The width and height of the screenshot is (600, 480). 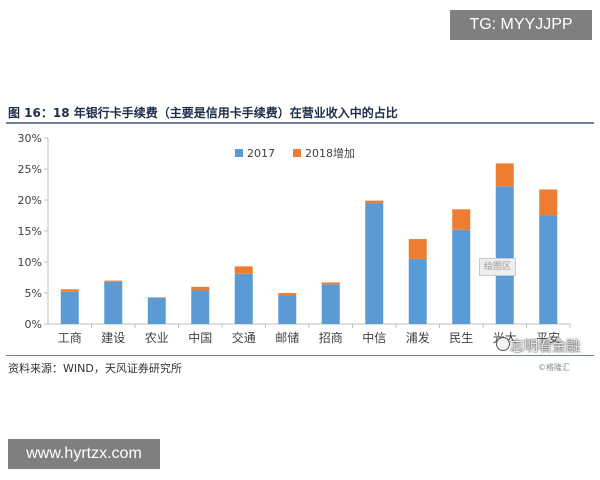 I want to click on y-tick-label: 5%, so click(x=33, y=293).